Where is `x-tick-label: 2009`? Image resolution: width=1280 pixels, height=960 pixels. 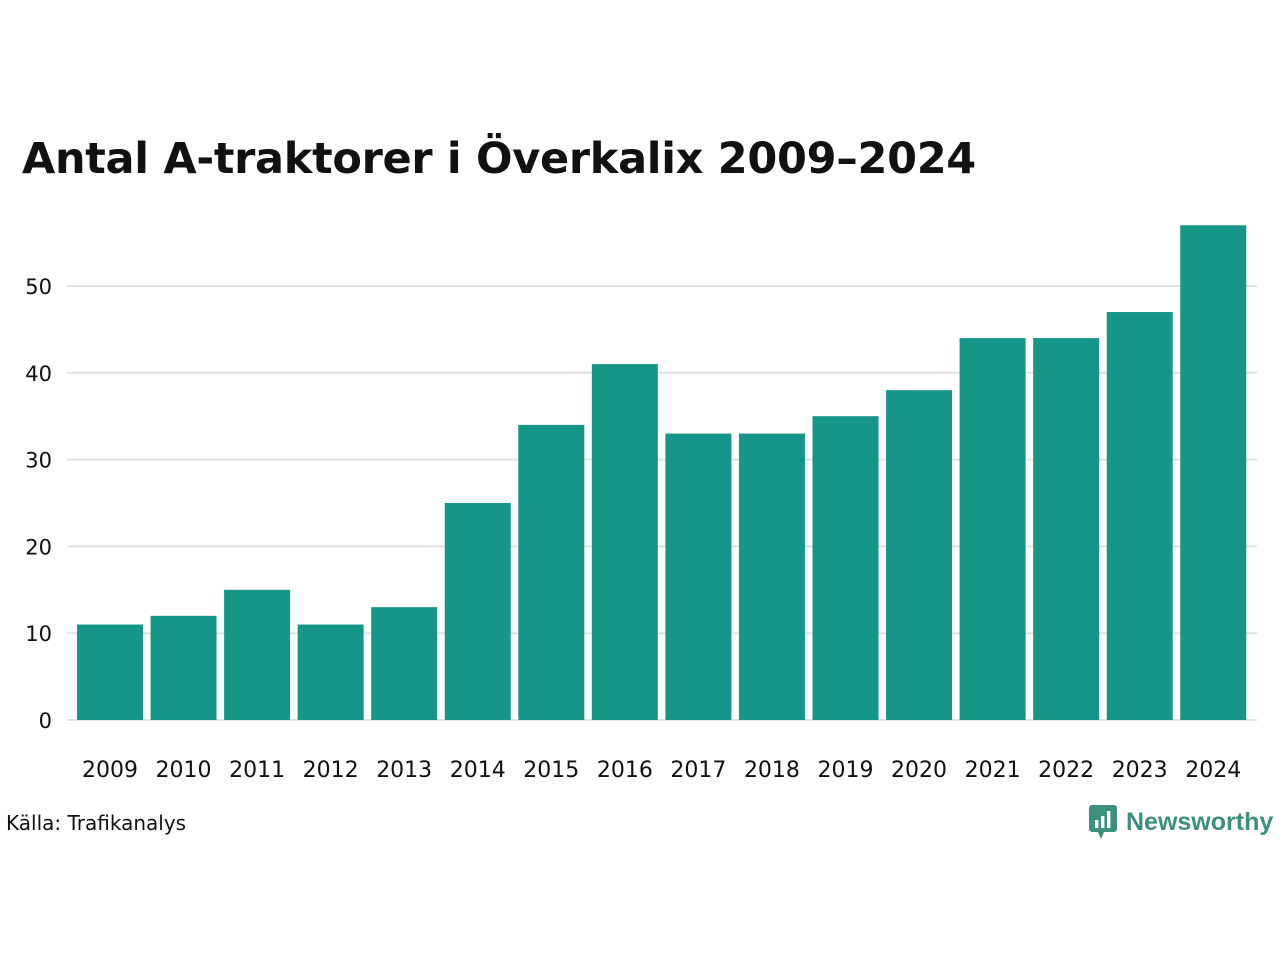
x-tick-label: 2009 is located at coordinates (110, 770).